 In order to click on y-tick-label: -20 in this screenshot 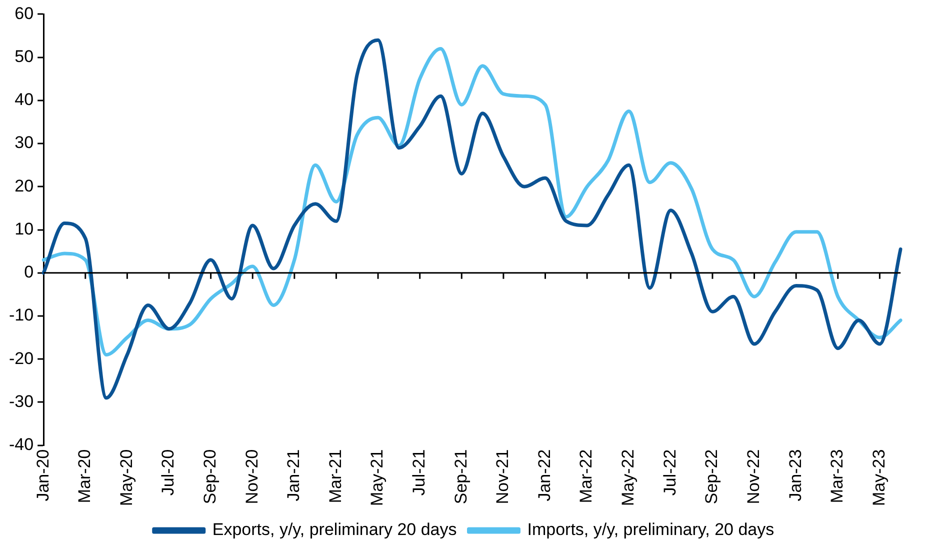, I will do `click(21, 358)`.